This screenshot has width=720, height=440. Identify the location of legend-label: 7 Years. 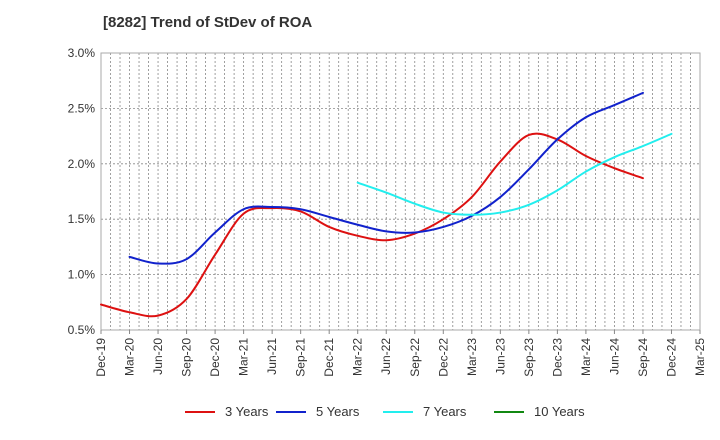
(445, 411).